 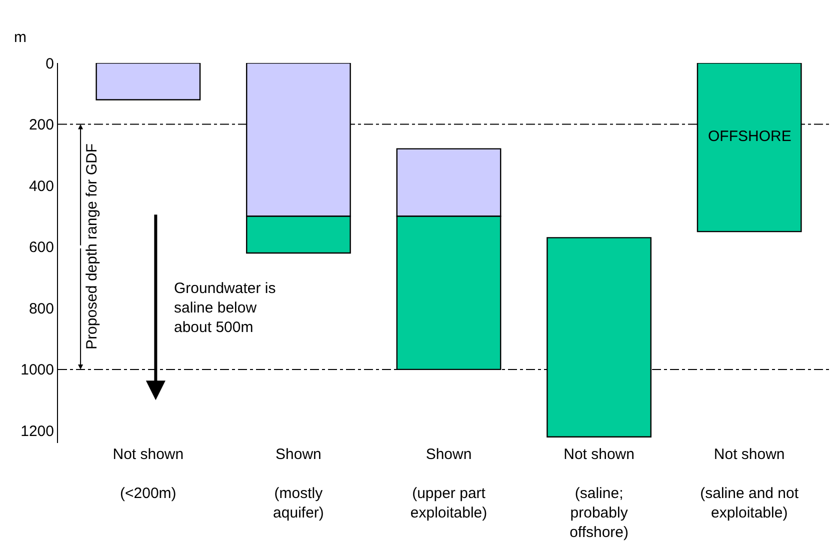 What do you see at coordinates (41, 309) in the screenshot?
I see `y-tick-label: 800` at bounding box center [41, 309].